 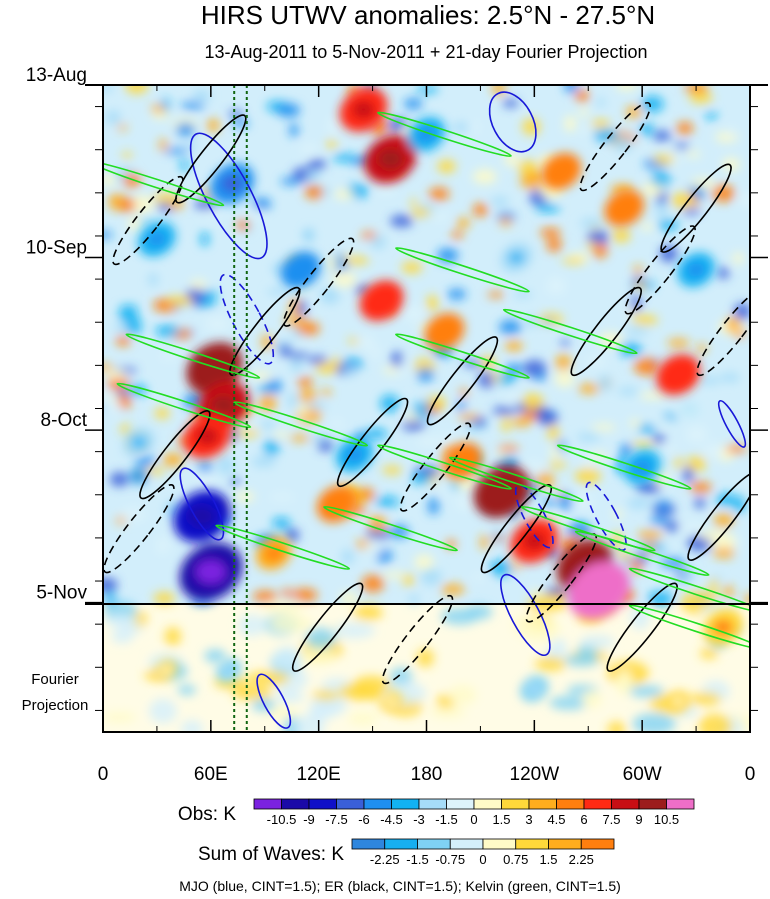 I want to click on projection-background, so click(x=426, y=668).